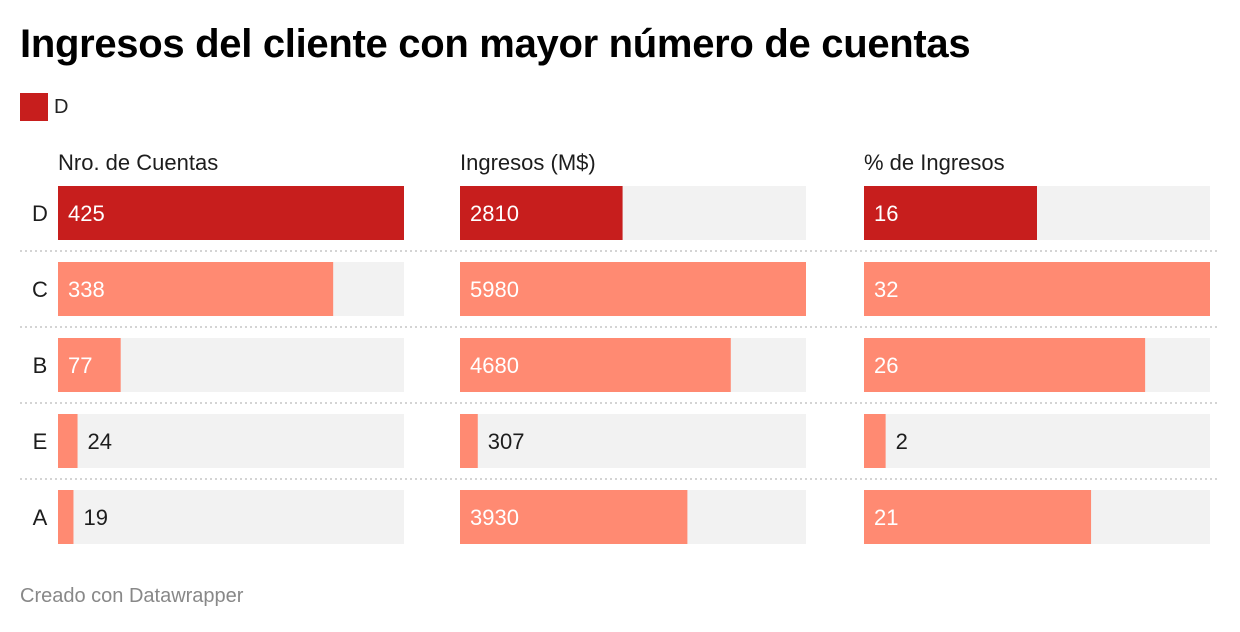  What do you see at coordinates (886, 289) in the screenshot?
I see `bar-value-label: 32` at bounding box center [886, 289].